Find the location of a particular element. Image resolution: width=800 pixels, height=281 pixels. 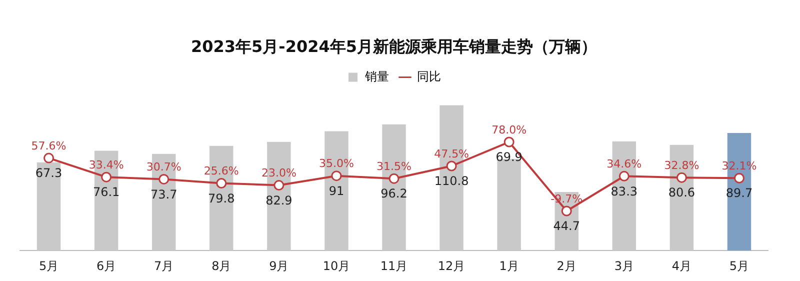

data-label: 78.0% is located at coordinates (509, 129).